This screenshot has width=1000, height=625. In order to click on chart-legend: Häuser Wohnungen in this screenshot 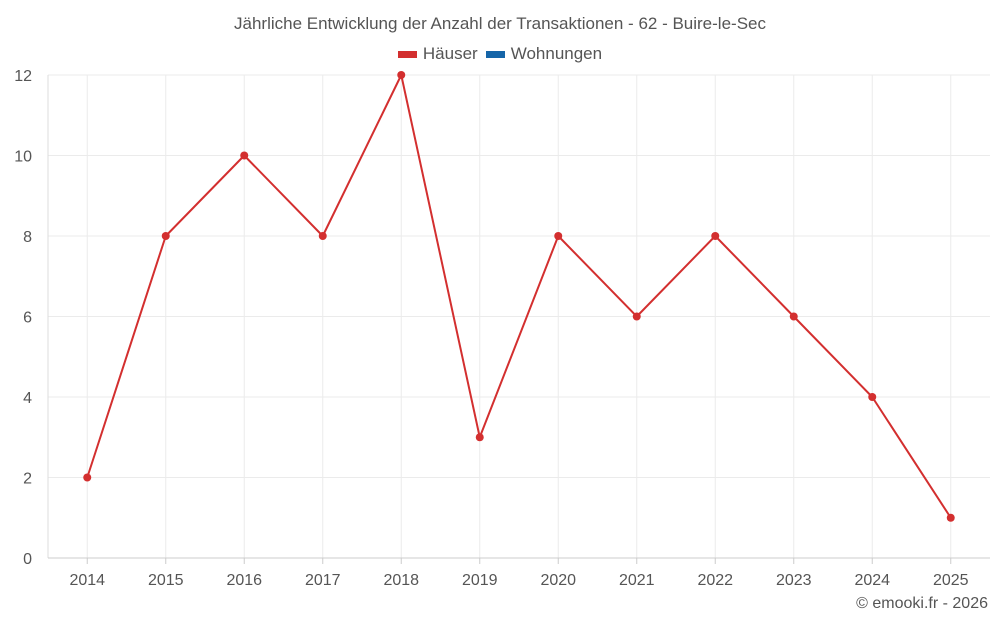, I will do `click(500, 54)`.